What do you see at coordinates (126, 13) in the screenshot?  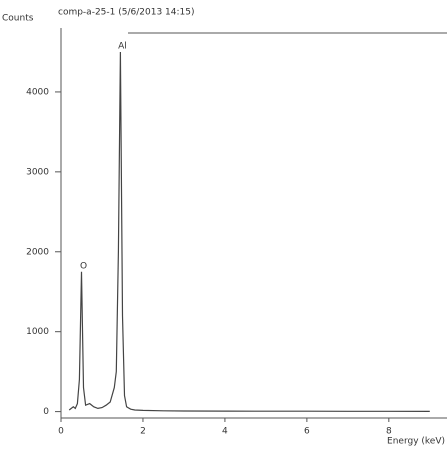 I see `chart-title: comp-a-25-1 (5/6/2013 14:15)` at bounding box center [126, 13].